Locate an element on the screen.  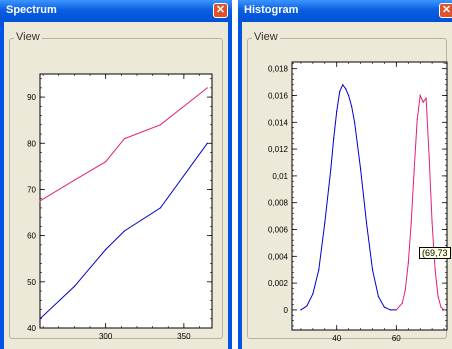
histogram-y-tick-label: 0,002 is located at coordinates (278, 283).